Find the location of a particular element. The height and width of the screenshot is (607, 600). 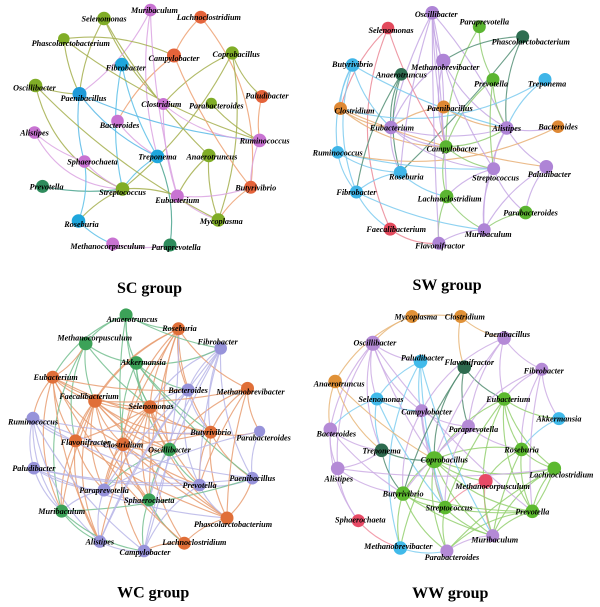

svg-text: WC group is located at coordinates (153, 593).